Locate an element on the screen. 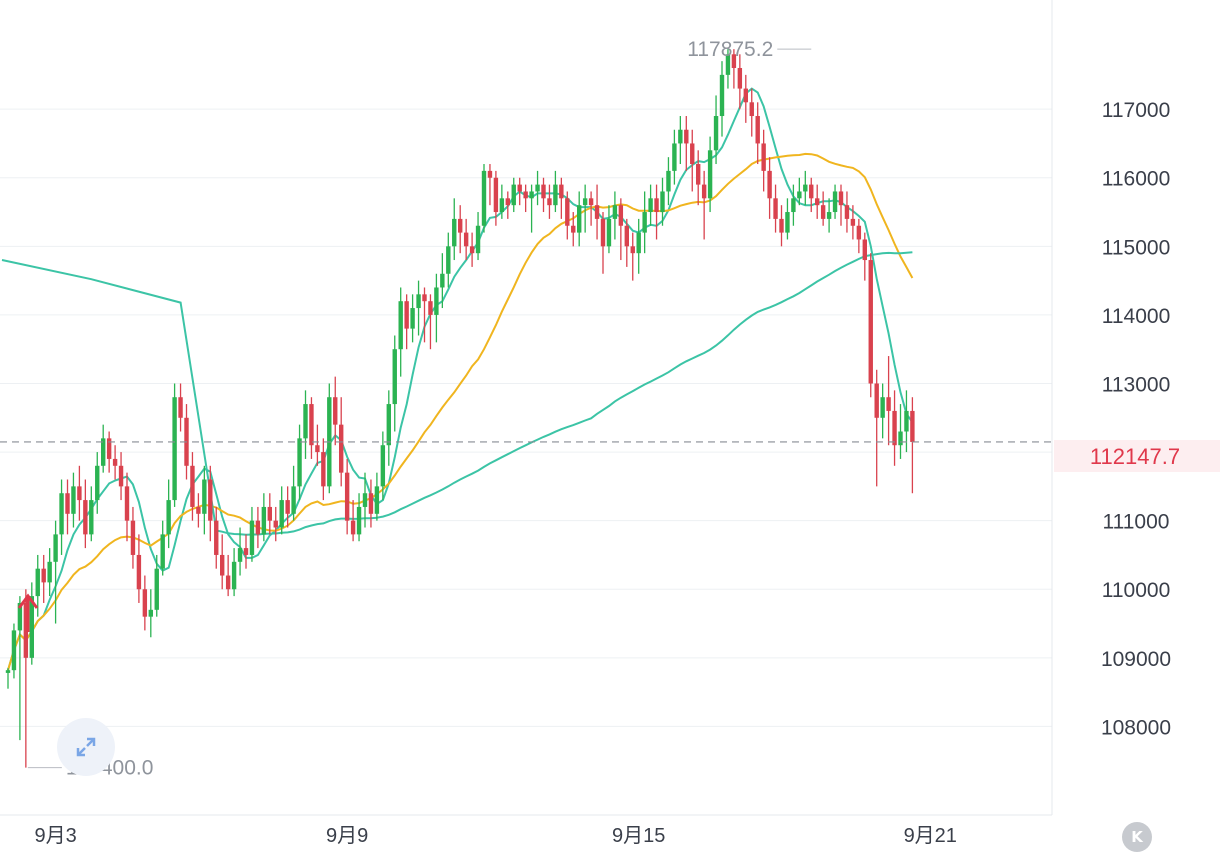 This screenshot has width=1220, height=865. y-tick-label: 109000 is located at coordinates (1136, 659).